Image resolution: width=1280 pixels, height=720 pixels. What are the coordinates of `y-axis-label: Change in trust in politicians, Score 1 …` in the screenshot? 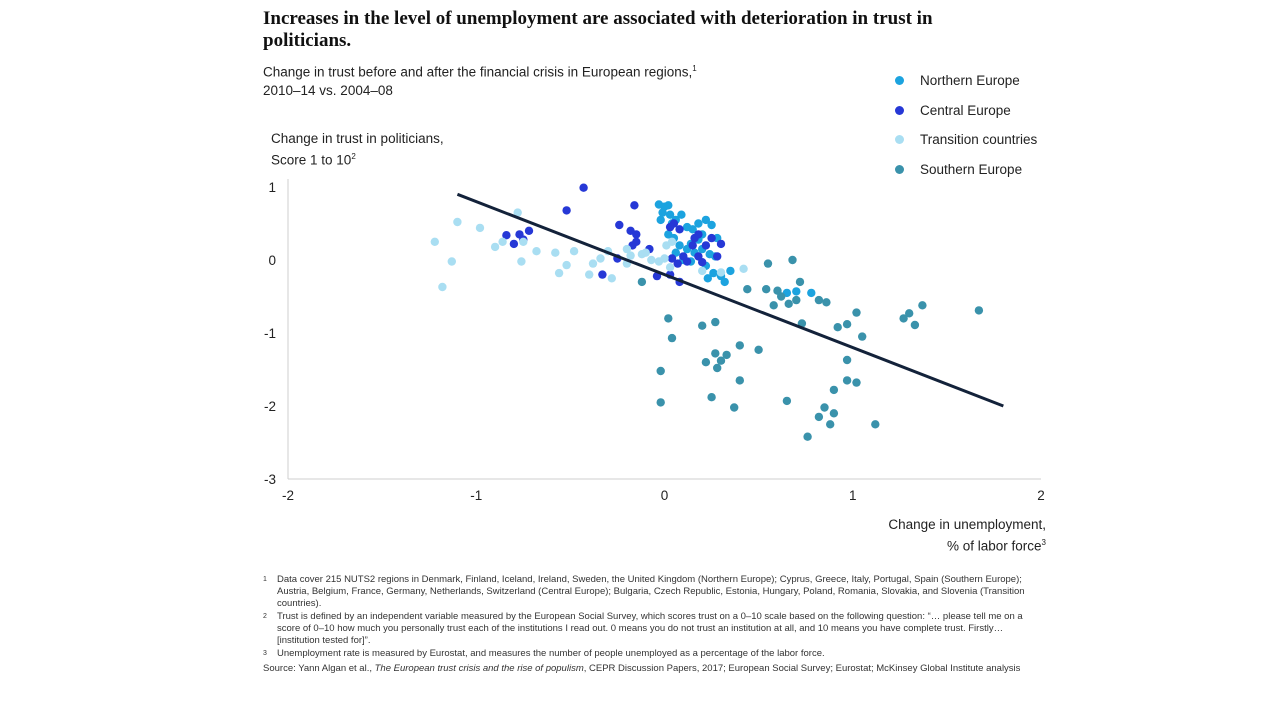 It's located at (357, 150).